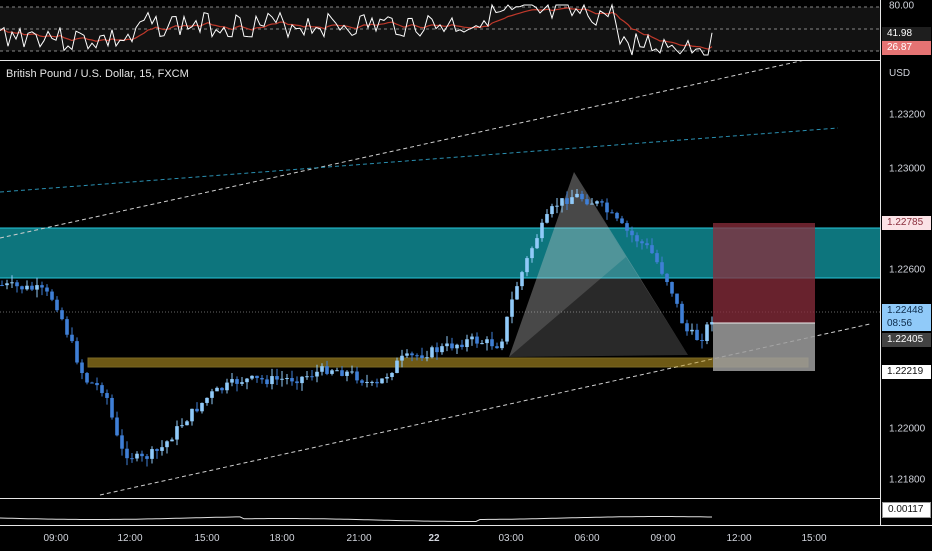 Image resolution: width=932 pixels, height=551 pixels. What do you see at coordinates (906, 372) in the screenshot?
I see `stop-price-badge: 1.22219` at bounding box center [906, 372].